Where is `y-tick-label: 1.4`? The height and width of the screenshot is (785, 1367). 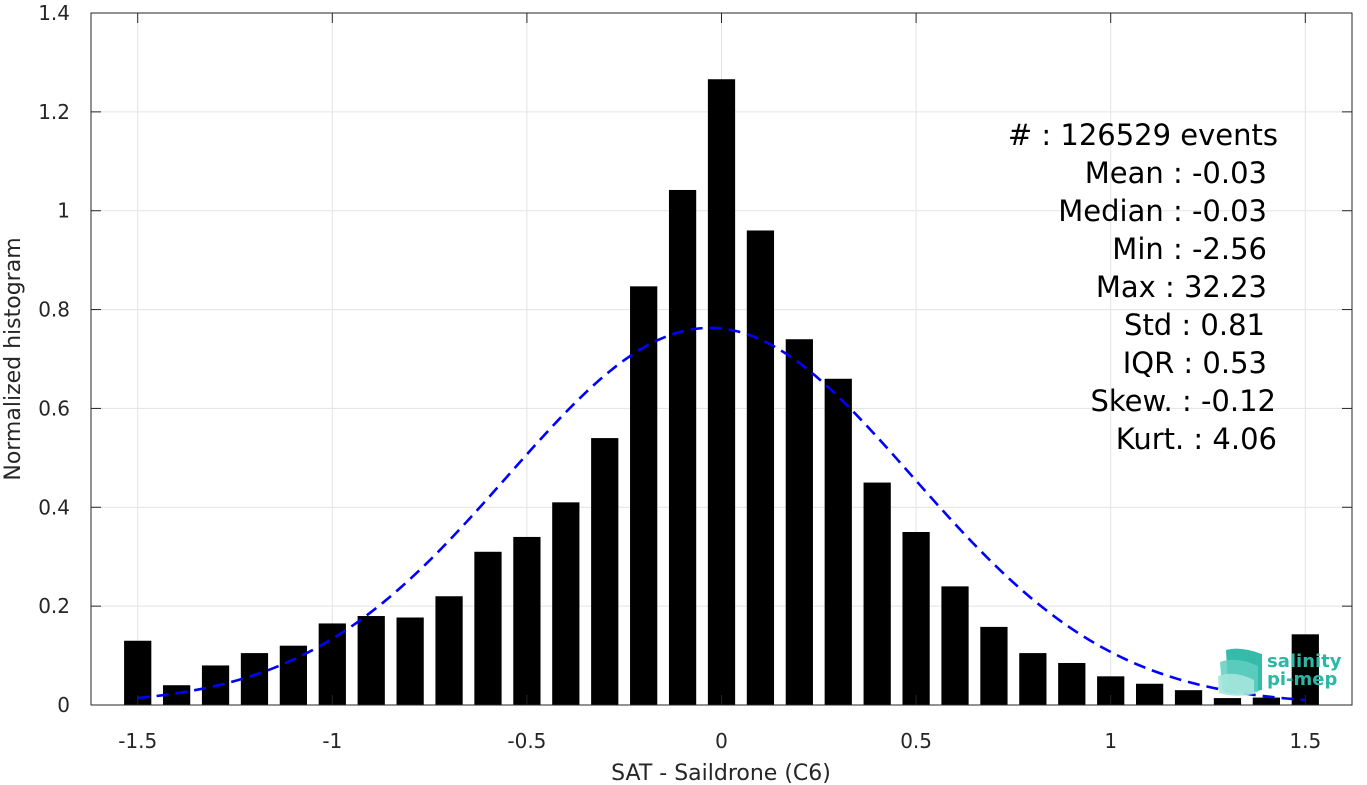
y-tick-label: 1.4 is located at coordinates (54, 13).